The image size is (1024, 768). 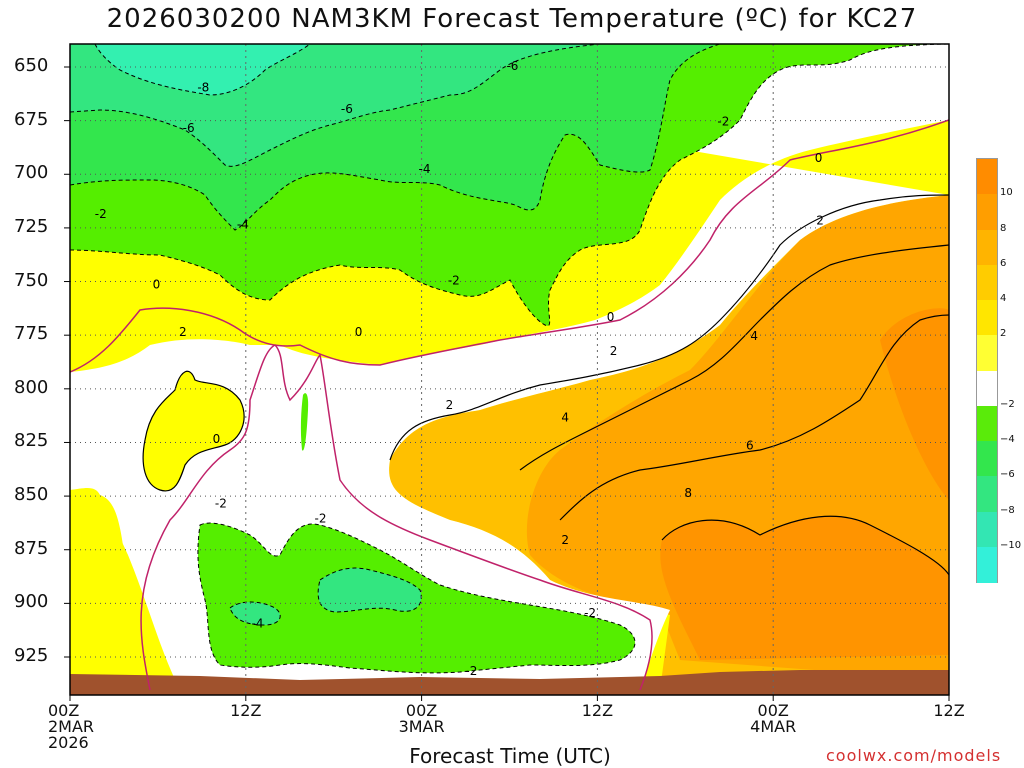 What do you see at coordinates (31, 226) in the screenshot?
I see `y-tick-label: 725` at bounding box center [31, 226].